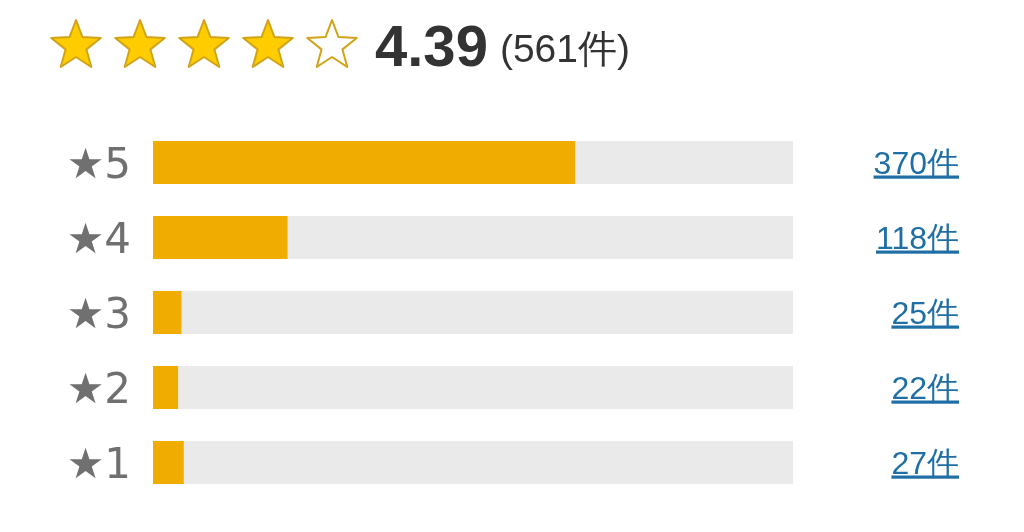  I want to click on category-label: ★3, so click(98, 313).